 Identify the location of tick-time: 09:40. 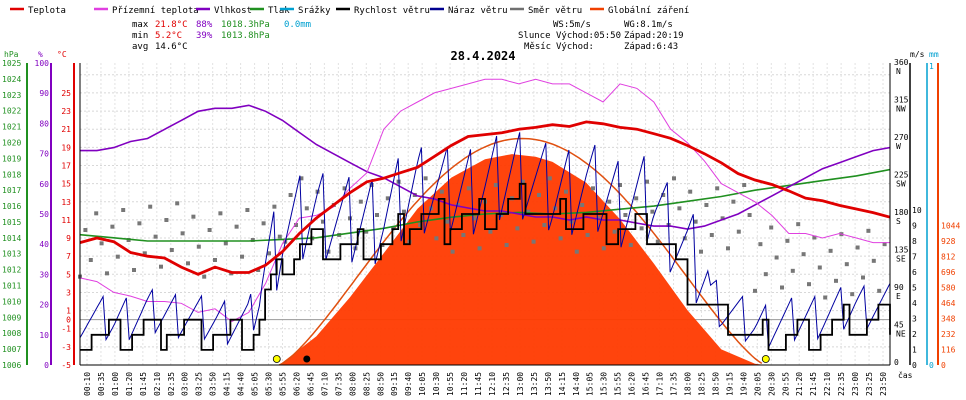
(408, 384).